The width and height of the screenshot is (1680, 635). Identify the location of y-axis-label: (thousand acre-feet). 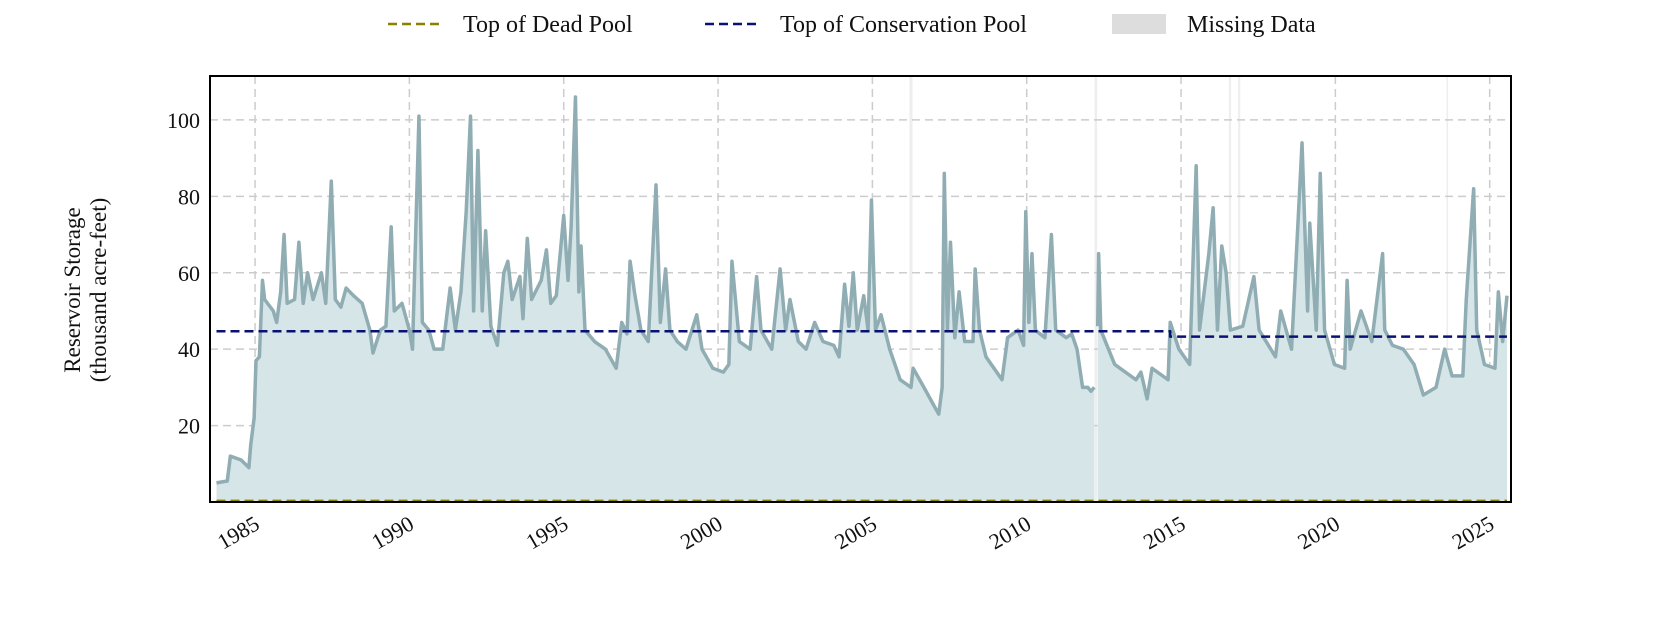
(98, 290).